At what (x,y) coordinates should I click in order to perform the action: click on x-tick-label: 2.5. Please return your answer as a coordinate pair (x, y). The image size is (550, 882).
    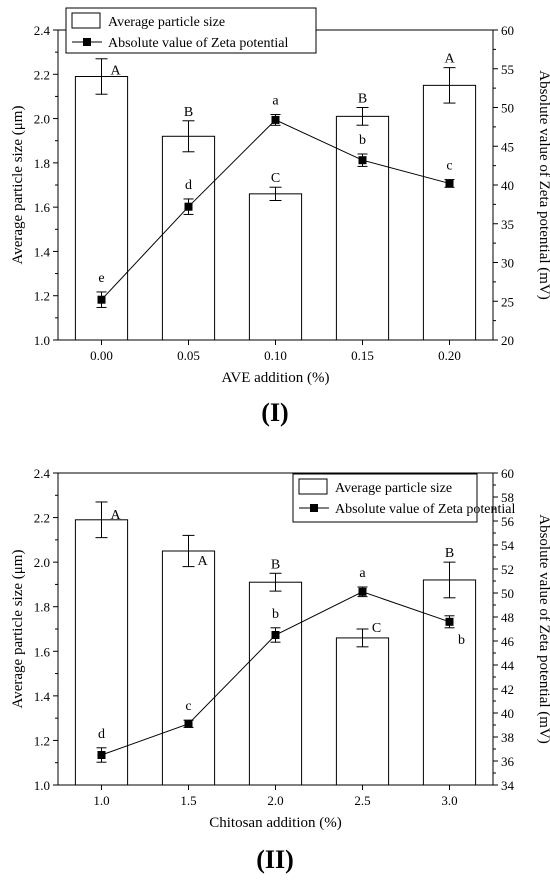
    Looking at the image, I should click on (362, 800).